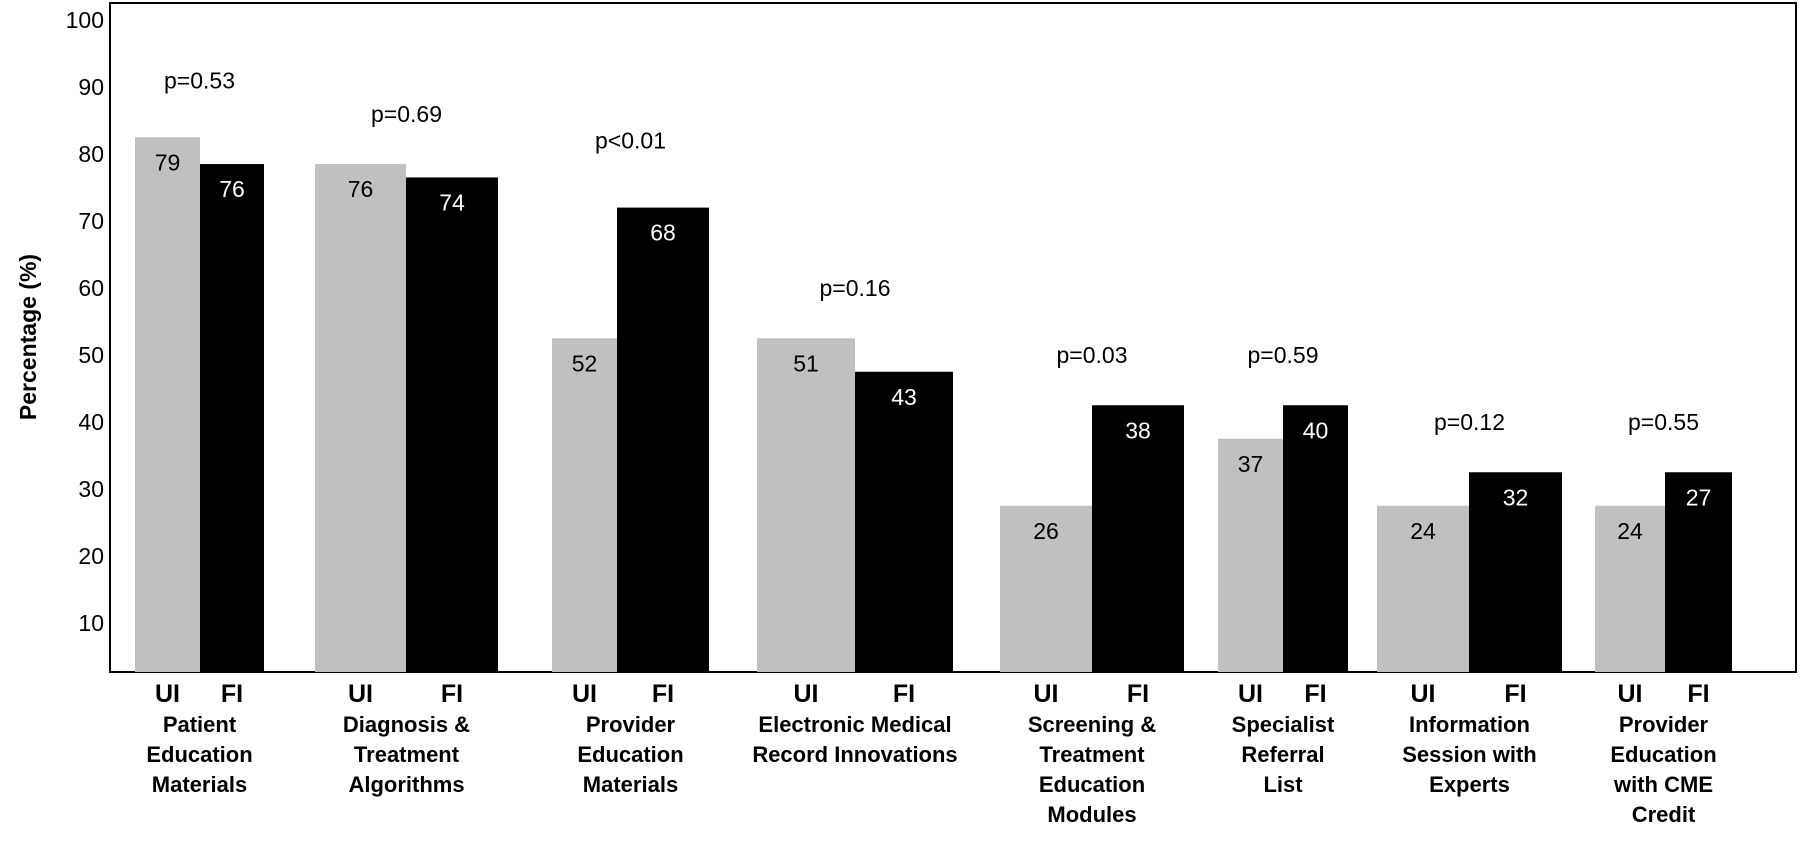 The image size is (1800, 861). What do you see at coordinates (1046, 531) in the screenshot?
I see `bar-value-label: 26` at bounding box center [1046, 531].